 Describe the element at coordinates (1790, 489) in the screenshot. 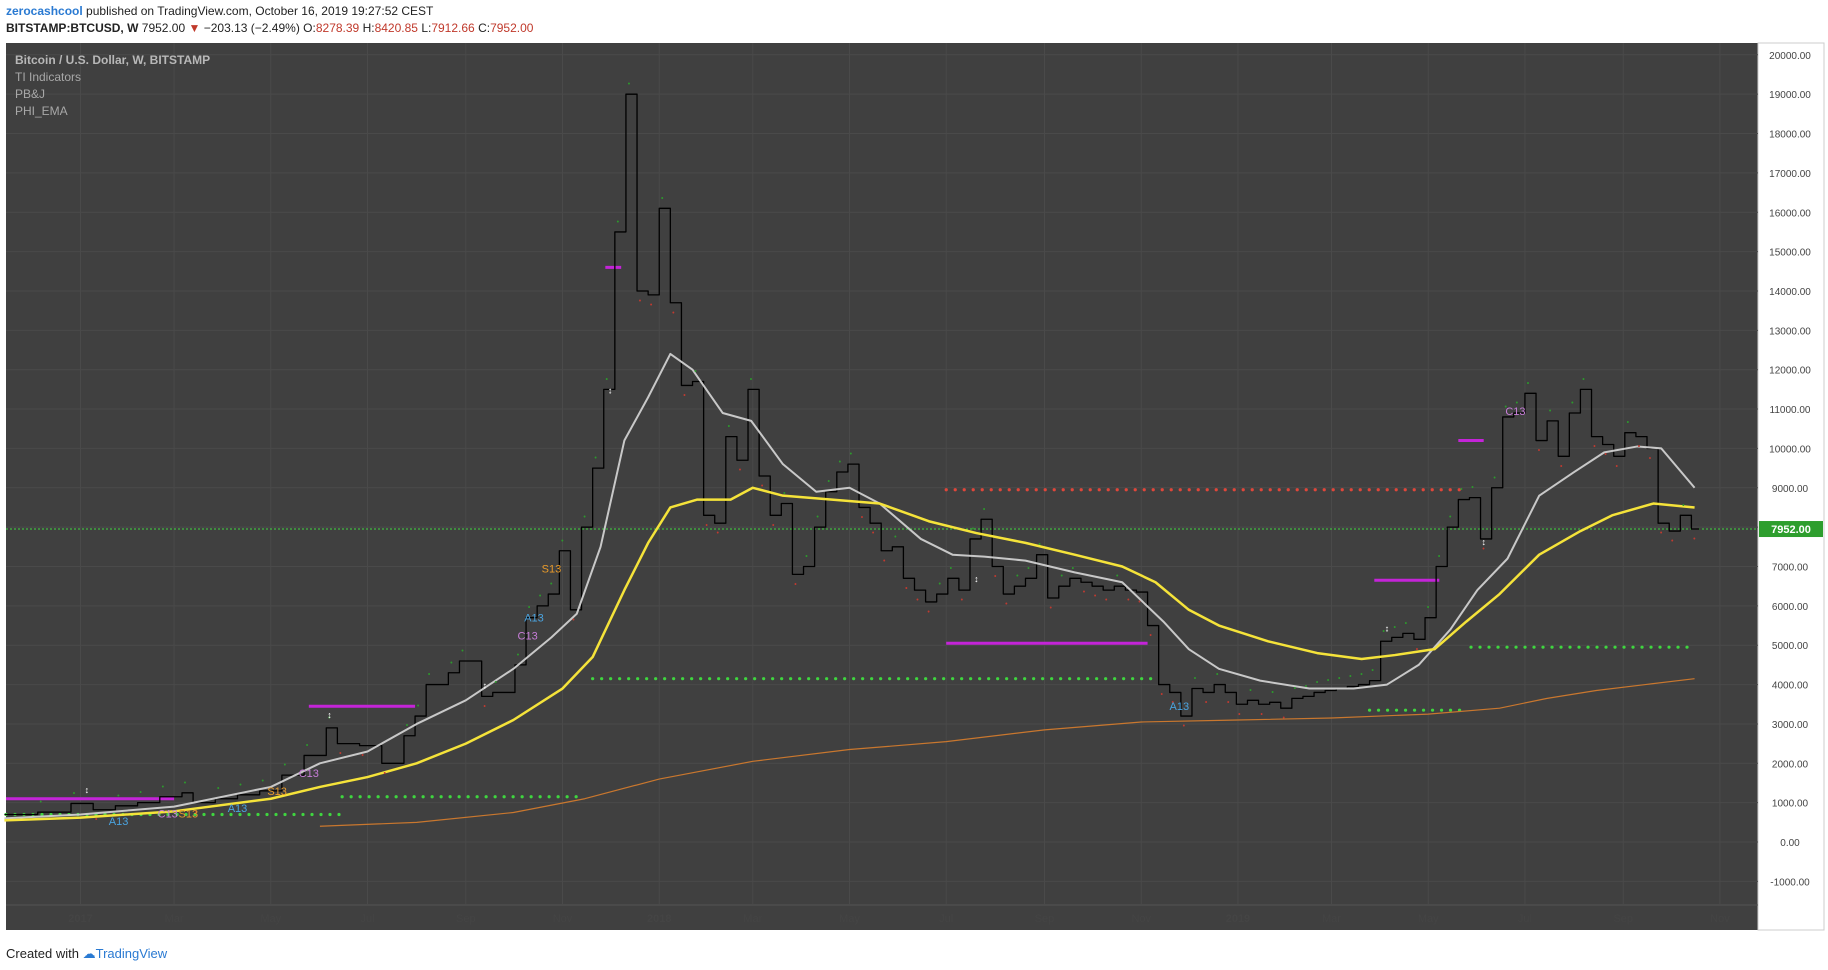

I see `y-tick-label: 9000.00` at that location.